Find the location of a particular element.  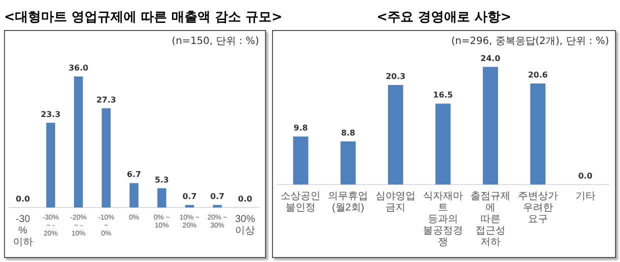

x-tick-label: 출점규제에 따른 접근성 저하 is located at coordinates (490, 219).